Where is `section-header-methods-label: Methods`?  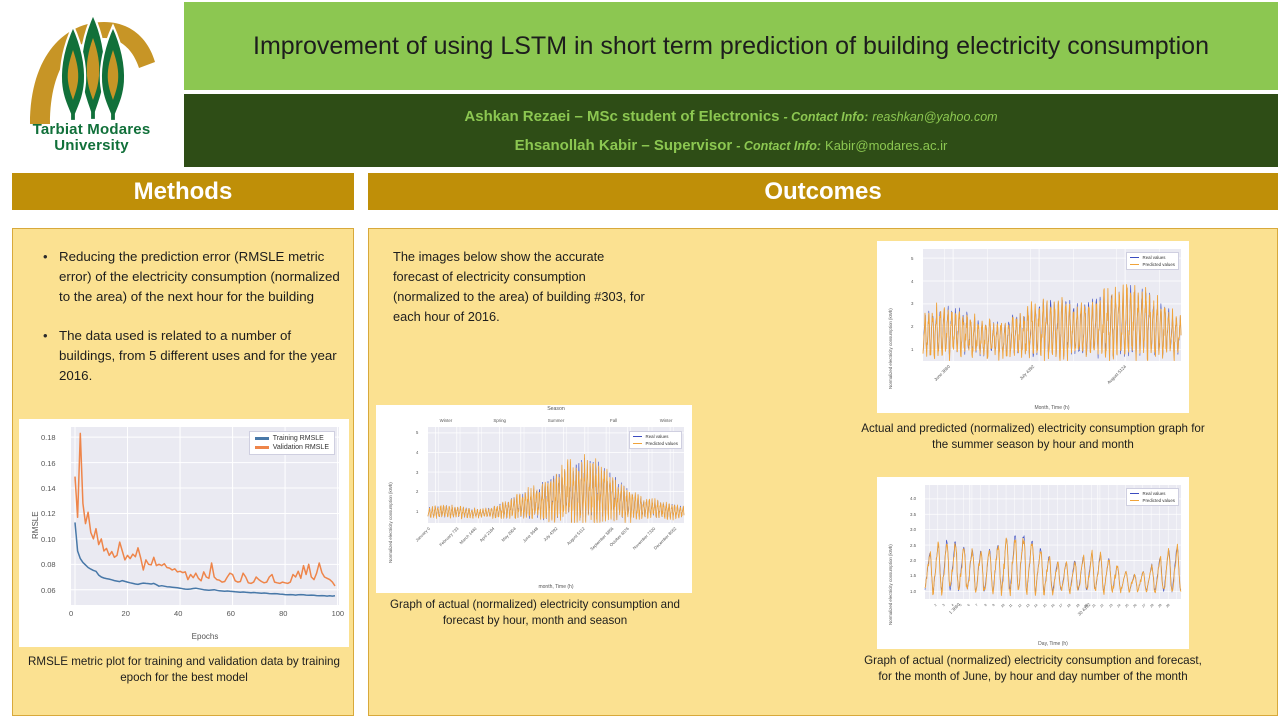 section-header-methods-label: Methods is located at coordinates (183, 191).